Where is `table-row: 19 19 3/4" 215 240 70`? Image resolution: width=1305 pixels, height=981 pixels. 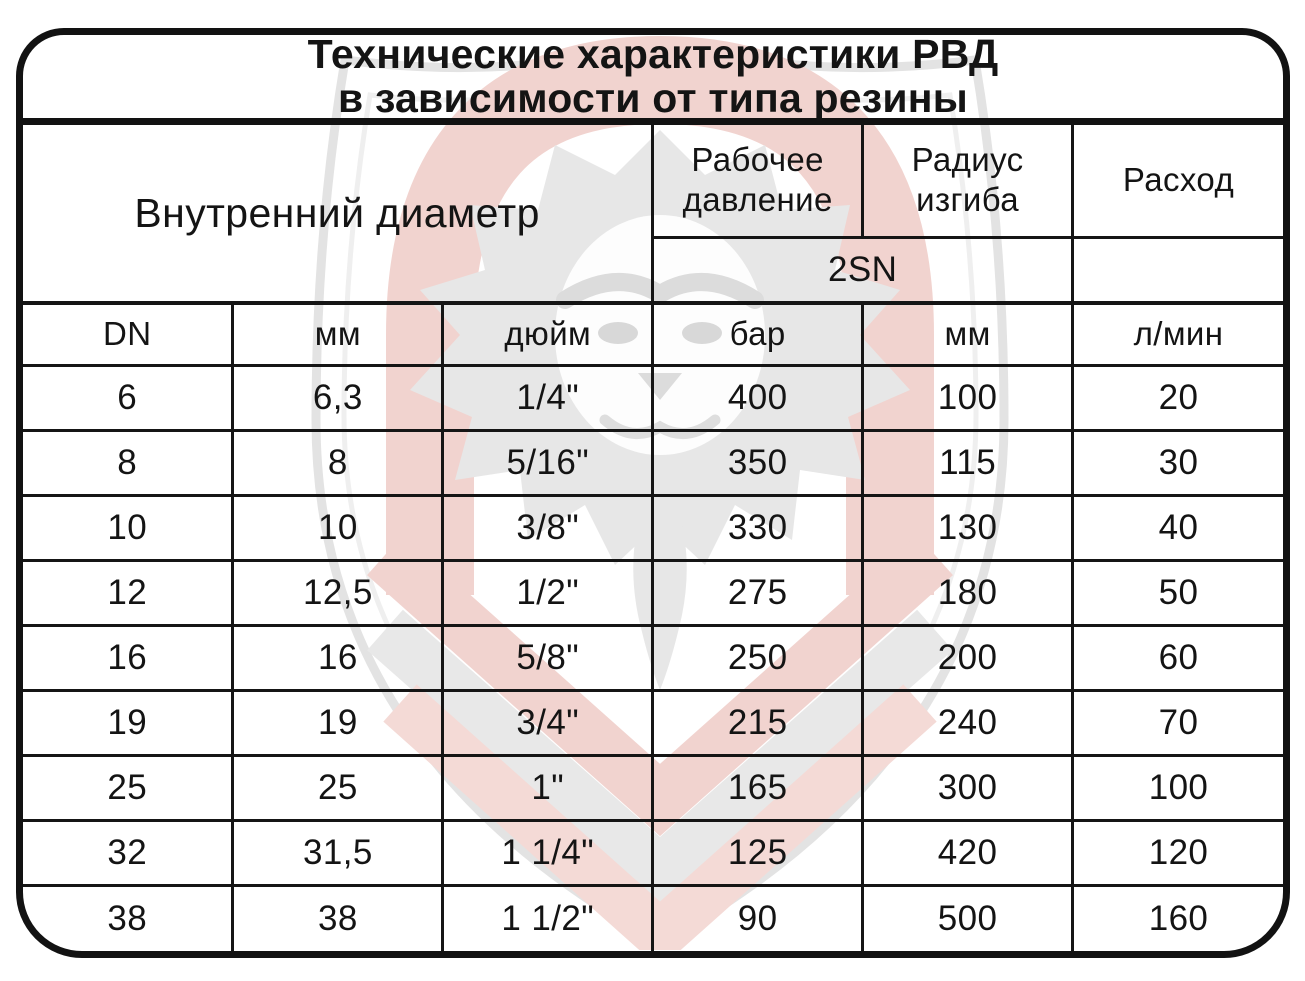 table-row: 19 19 3/4" 215 240 70 is located at coordinates (653, 723).